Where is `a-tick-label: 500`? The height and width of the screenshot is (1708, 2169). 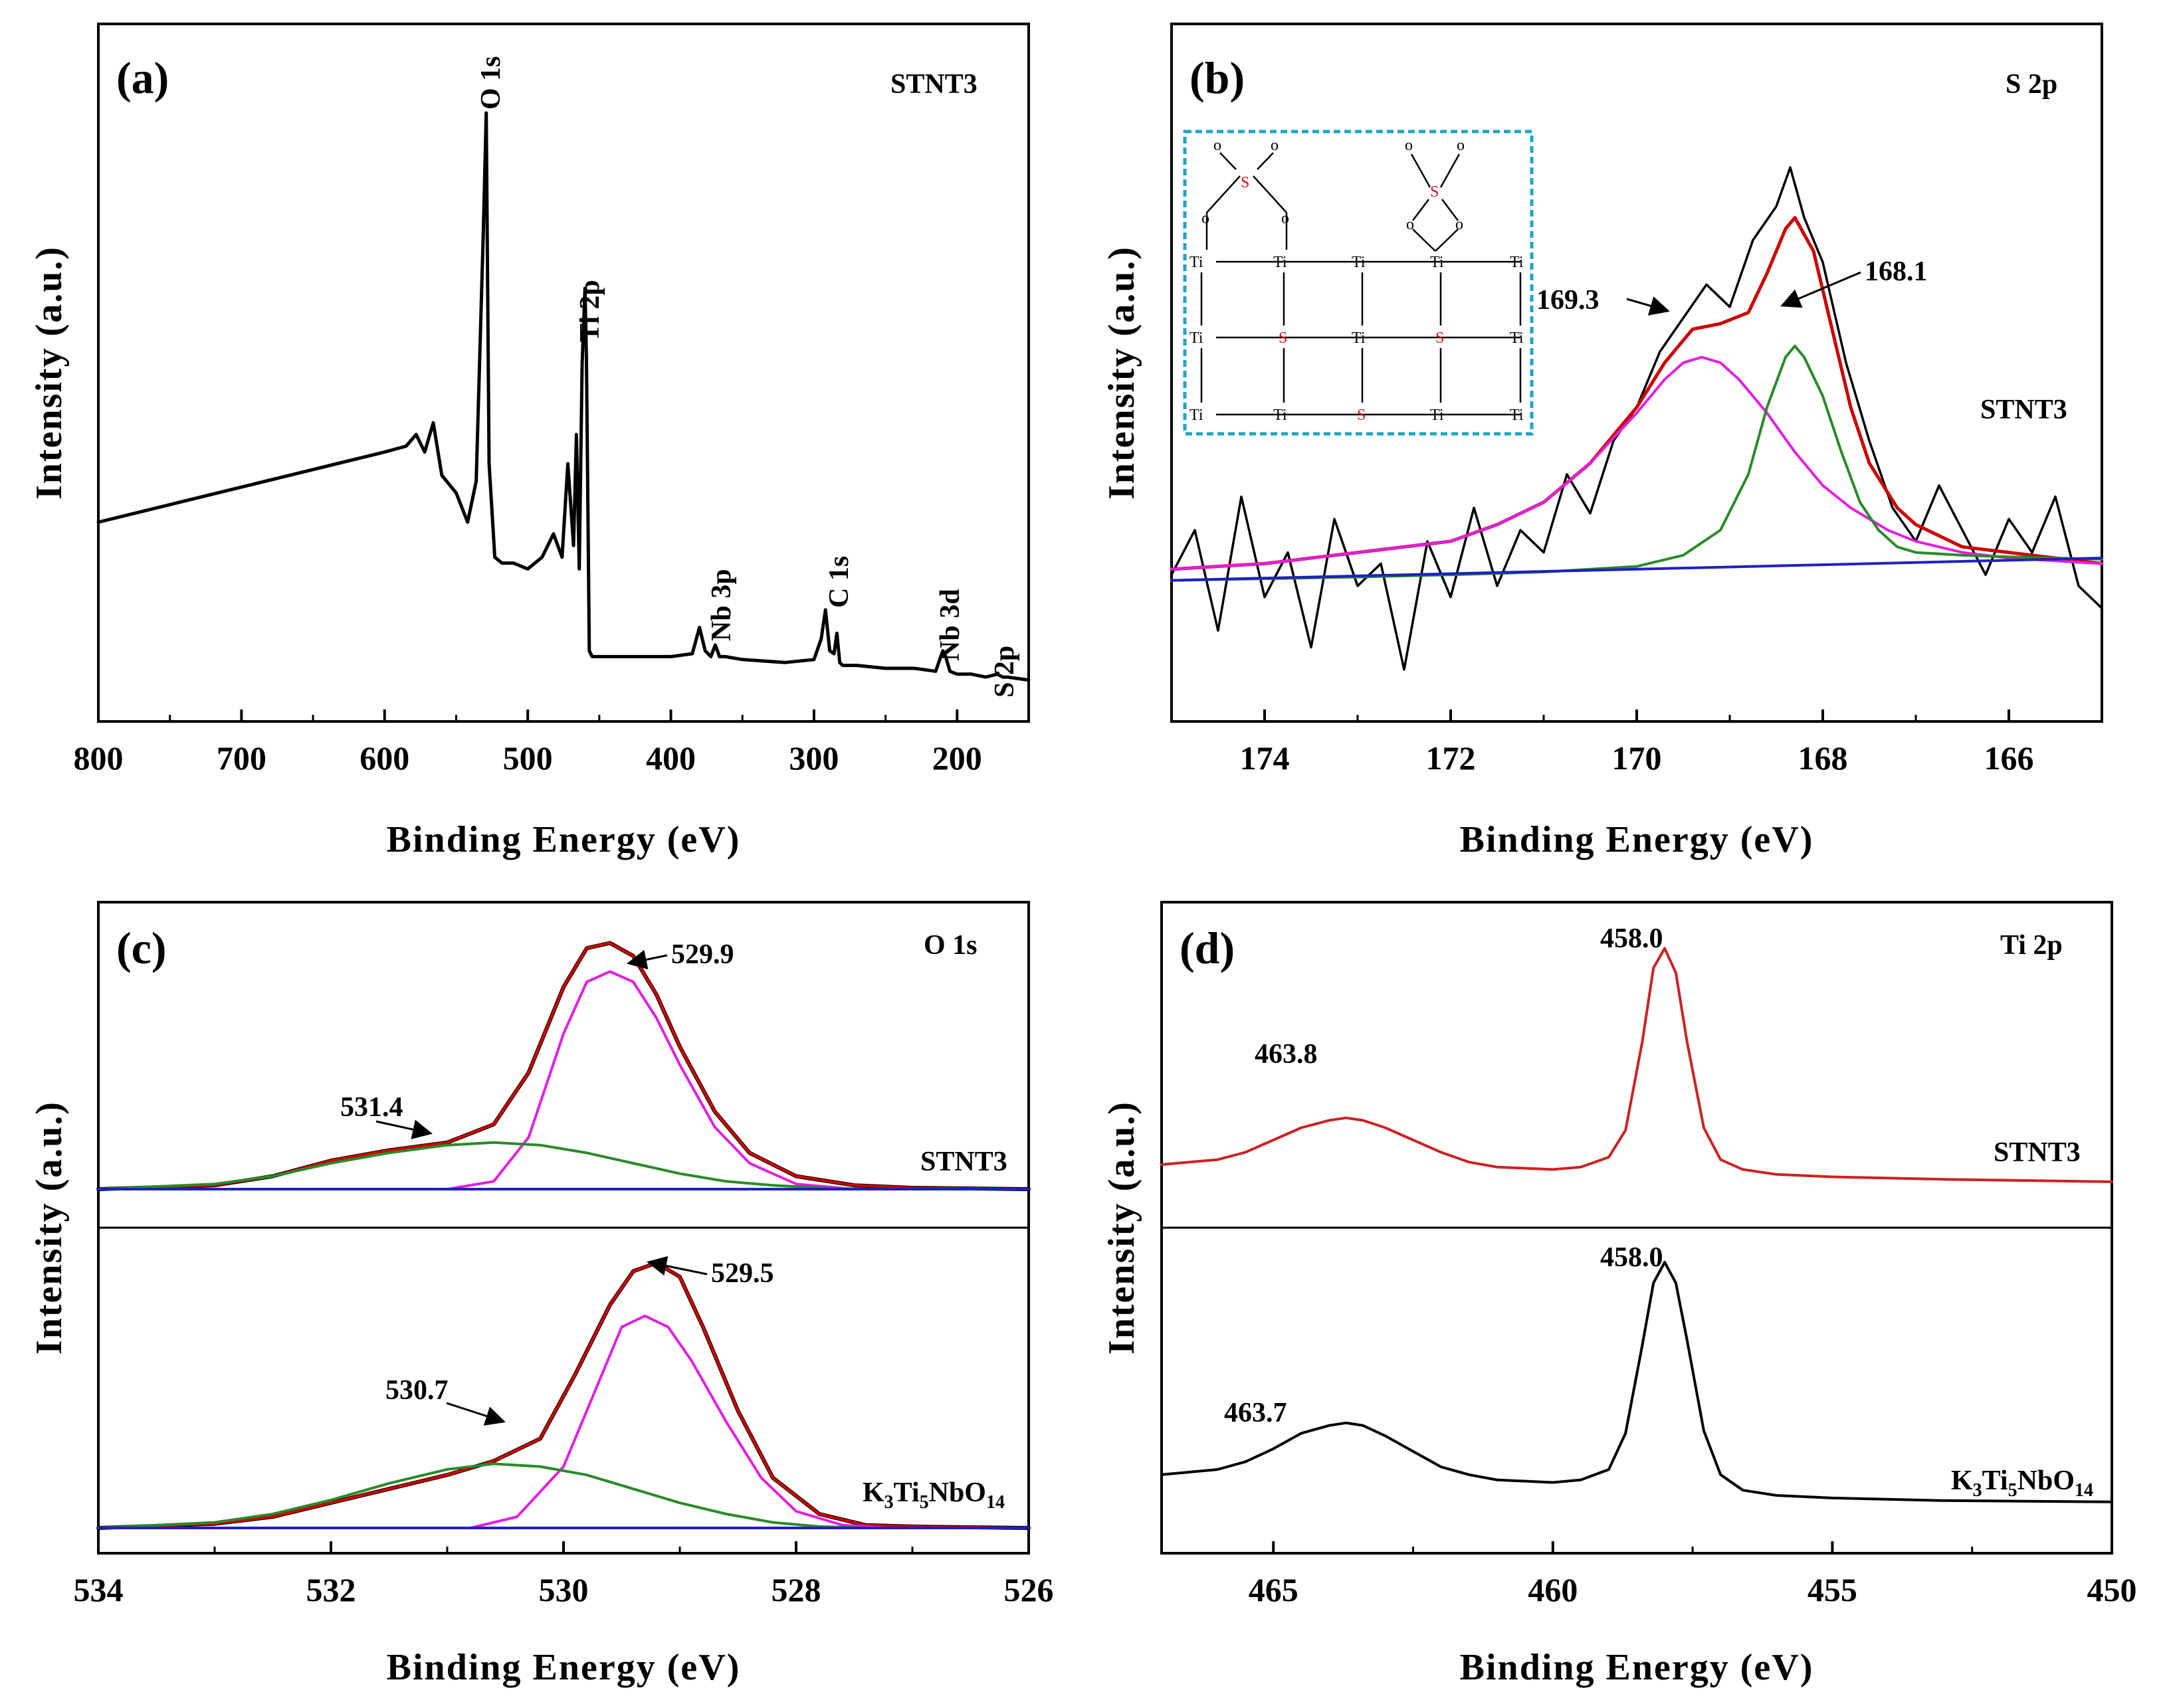
a-tick-label: 500 is located at coordinates (528, 758).